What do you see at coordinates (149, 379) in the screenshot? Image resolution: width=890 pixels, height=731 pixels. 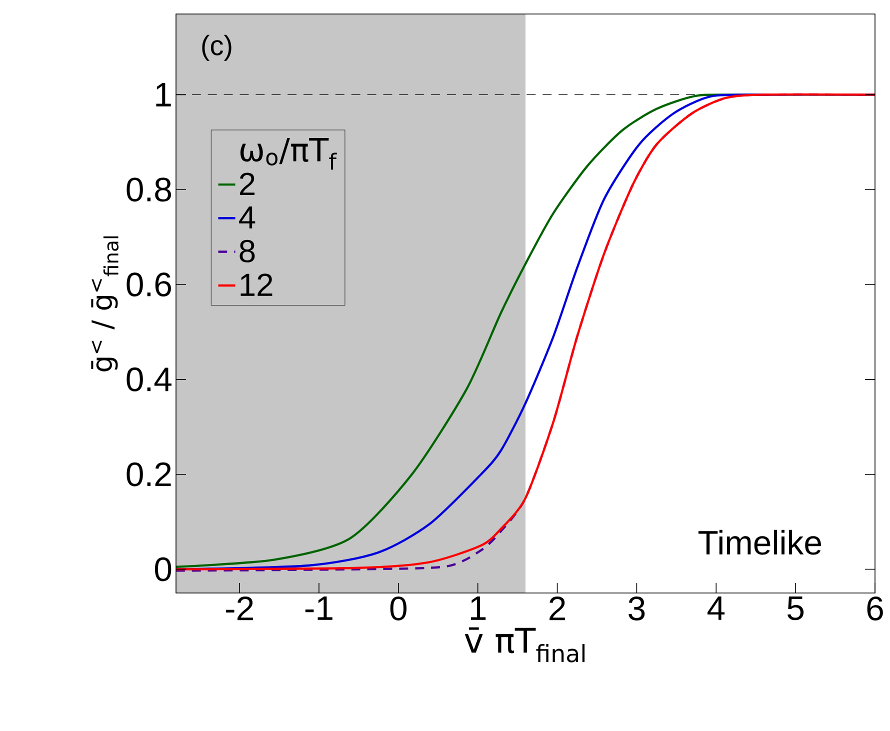 I see `y-tick-label: 0.4` at bounding box center [149, 379].